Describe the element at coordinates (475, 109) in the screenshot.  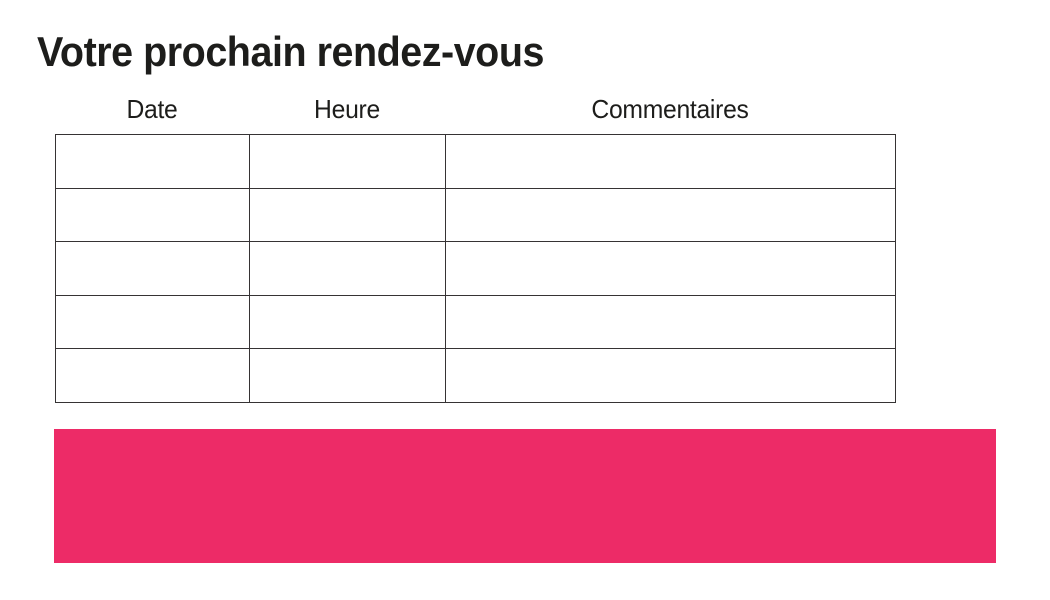
I see `table-header-row: Date Heure Commentaires` at that location.